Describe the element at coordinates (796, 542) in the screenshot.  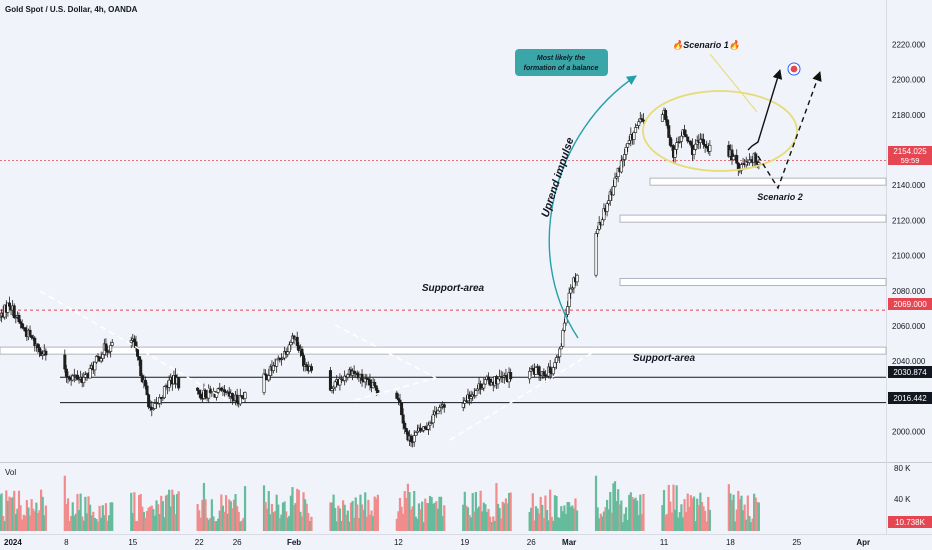
I see `x-tick-label: 25` at that location.